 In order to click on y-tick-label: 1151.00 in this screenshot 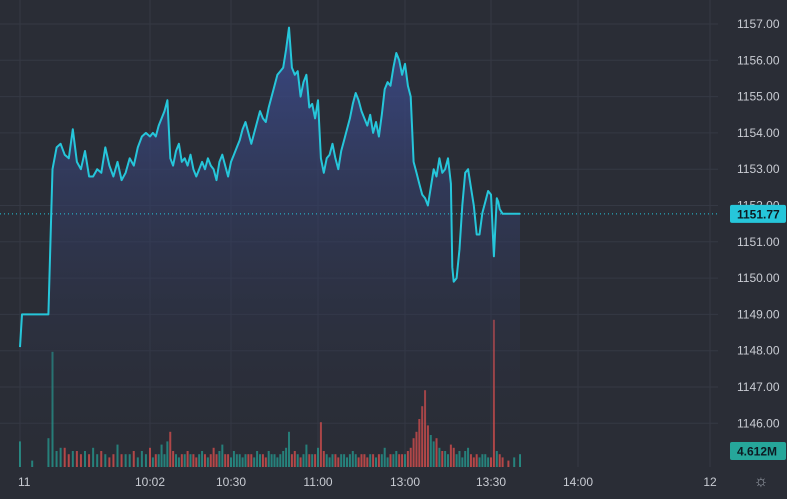, I will do `click(758, 242)`.